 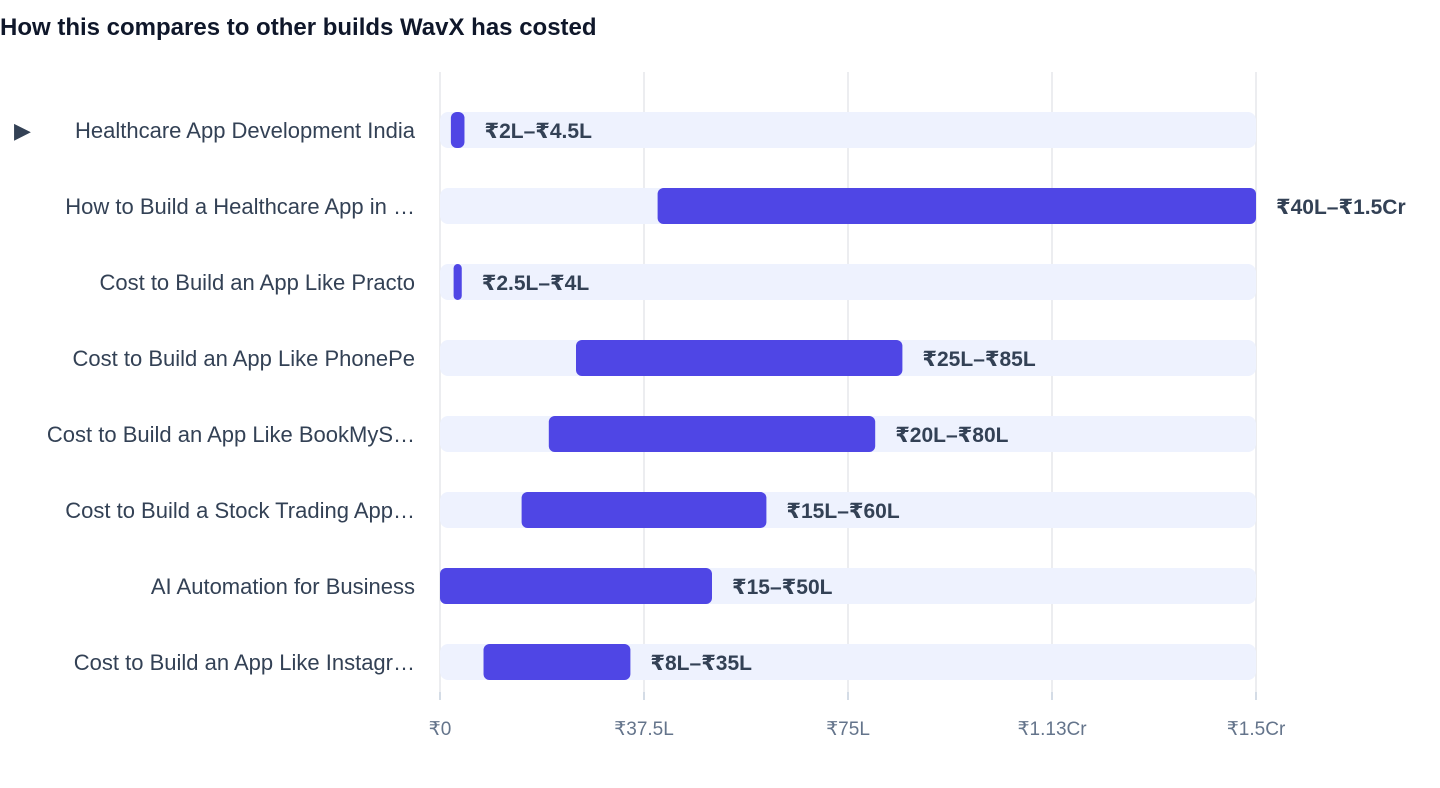 I want to click on chart-row: ₹15–₹50L AI Automation for Business, so click(x=703, y=586).